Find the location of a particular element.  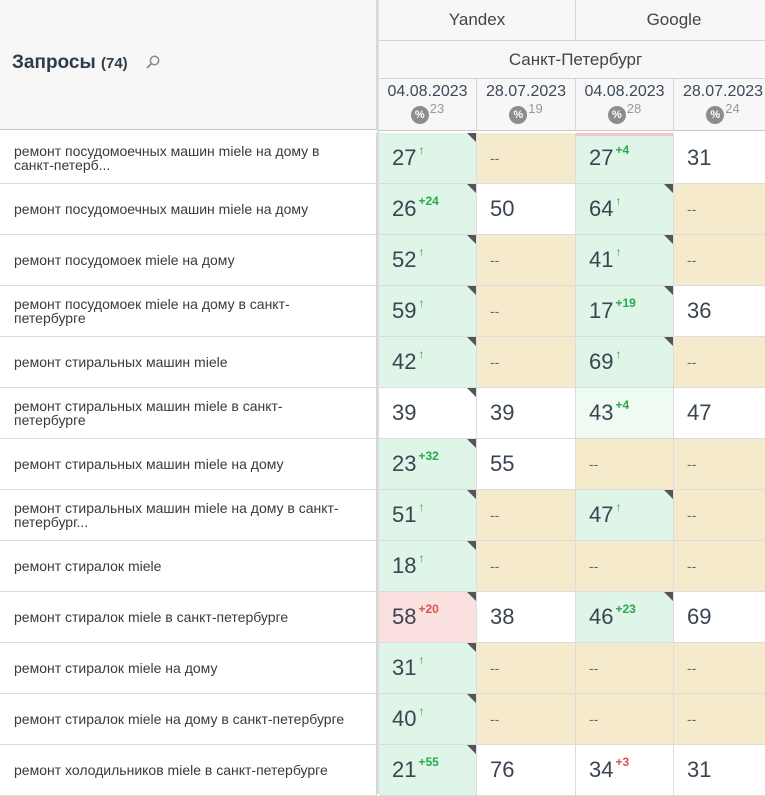

position-cell: 18 ↑ is located at coordinates (428, 566).